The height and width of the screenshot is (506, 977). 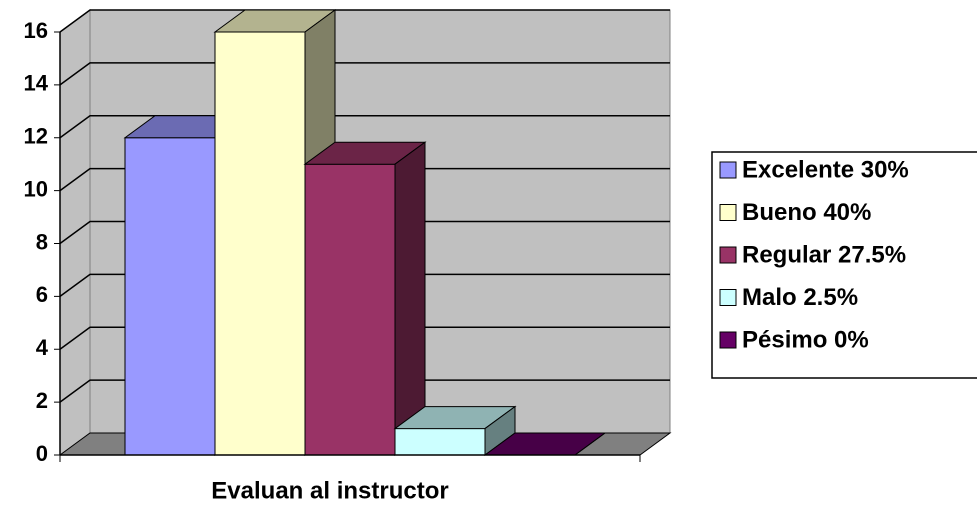 I want to click on x-tick-label: Evaluan al instructor, so click(x=329, y=490).